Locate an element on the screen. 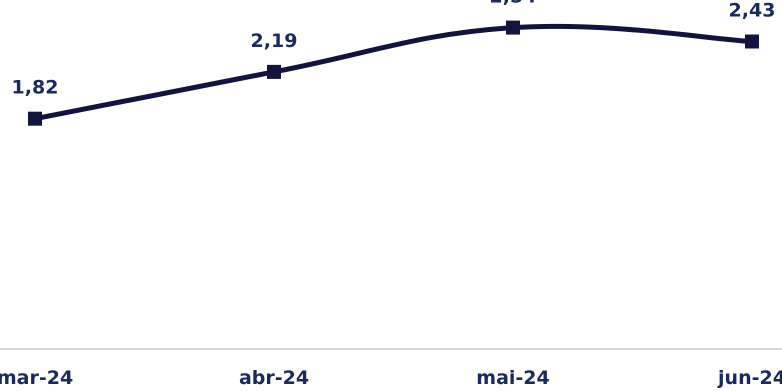  x-tick-label: abr-24 is located at coordinates (274, 378).